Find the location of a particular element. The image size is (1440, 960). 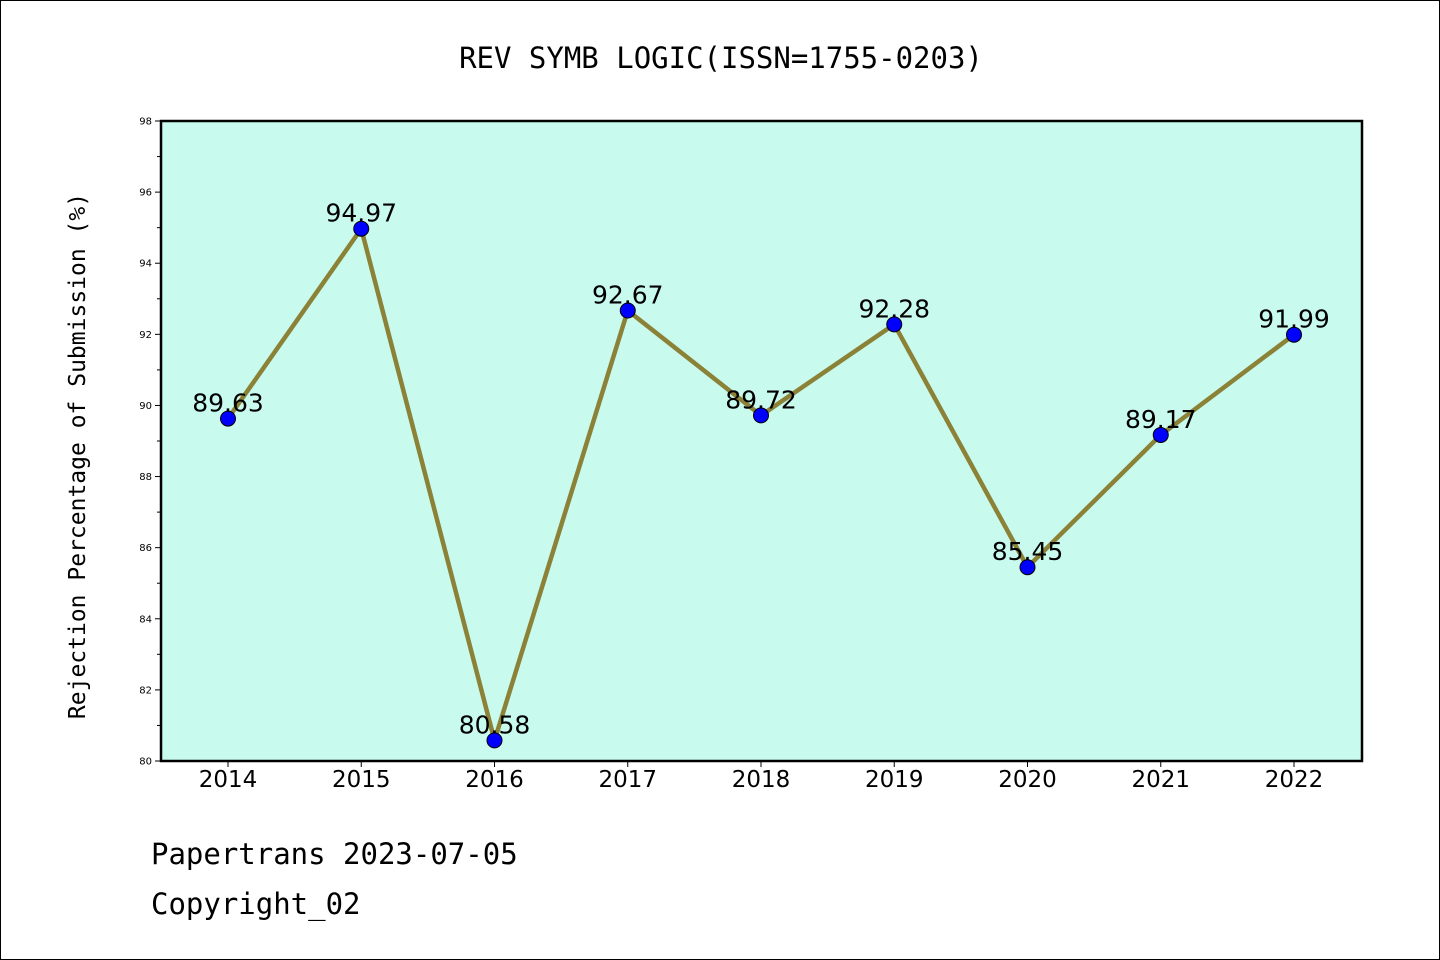

x-tick-label: 2019 is located at coordinates (894, 780).